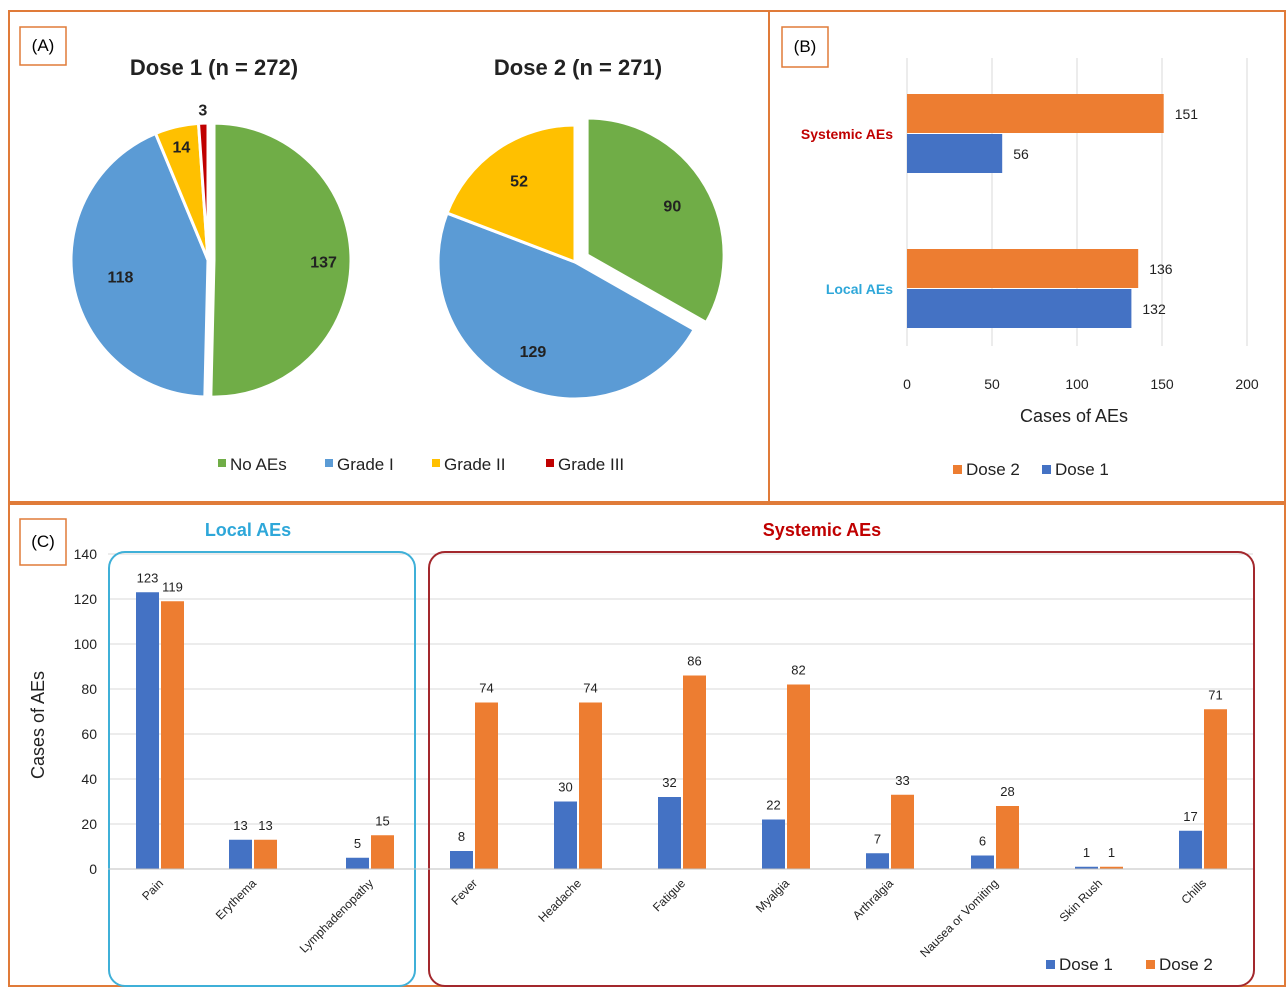 The width and height of the screenshot is (1287, 988). I want to click on x-category-fever: Fever, so click(465, 892).